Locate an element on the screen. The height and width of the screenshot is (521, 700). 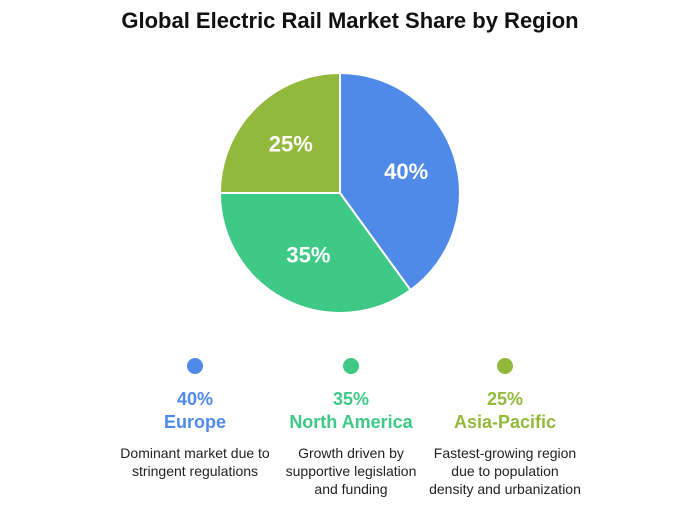
legend-percent-europe: 40% is located at coordinates (195, 399).